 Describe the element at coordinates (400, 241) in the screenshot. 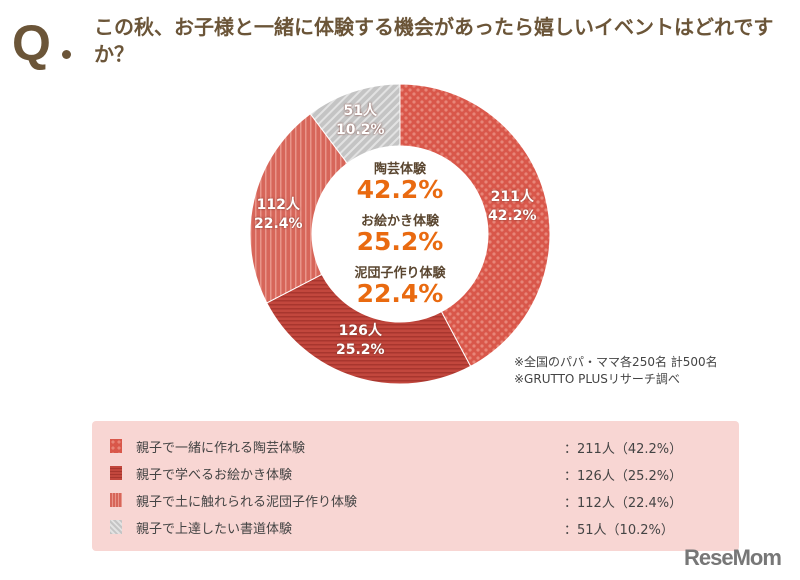

I see `center-value: 25.2%` at that location.